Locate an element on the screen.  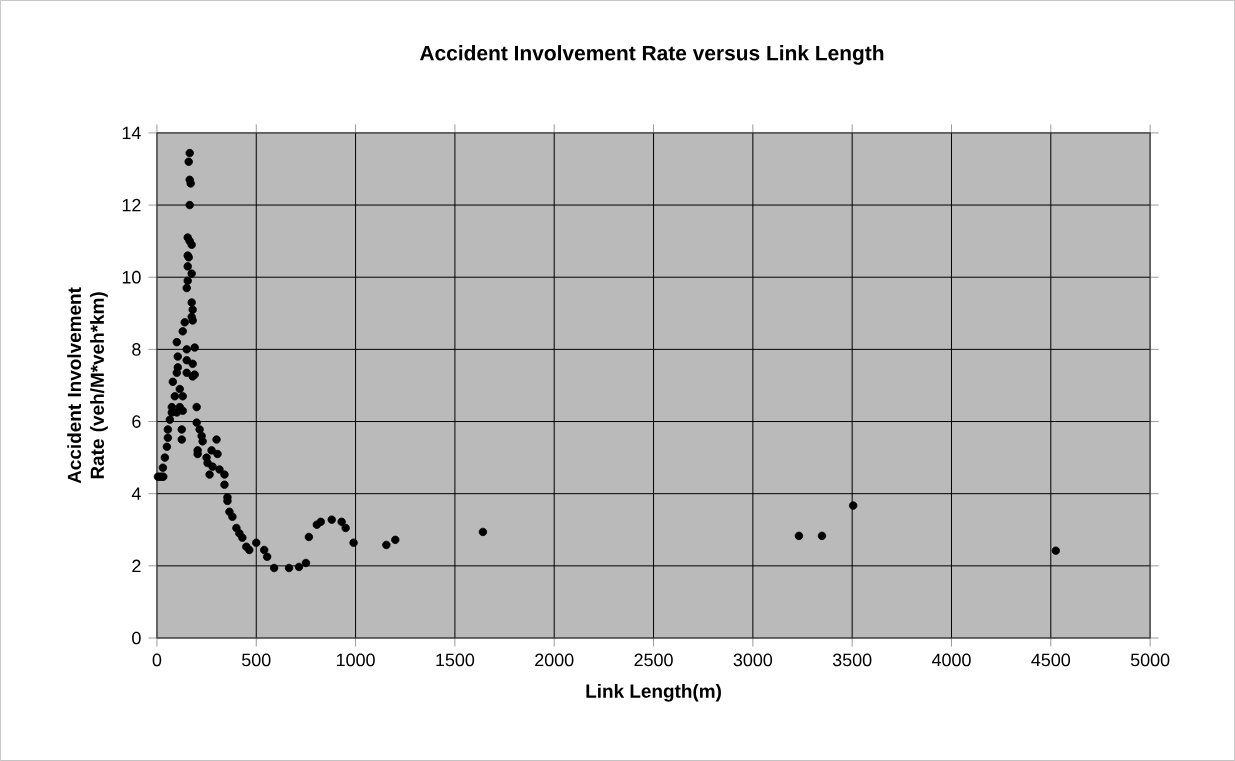
x-axis-title: Link Length(m) is located at coordinates (653, 692).